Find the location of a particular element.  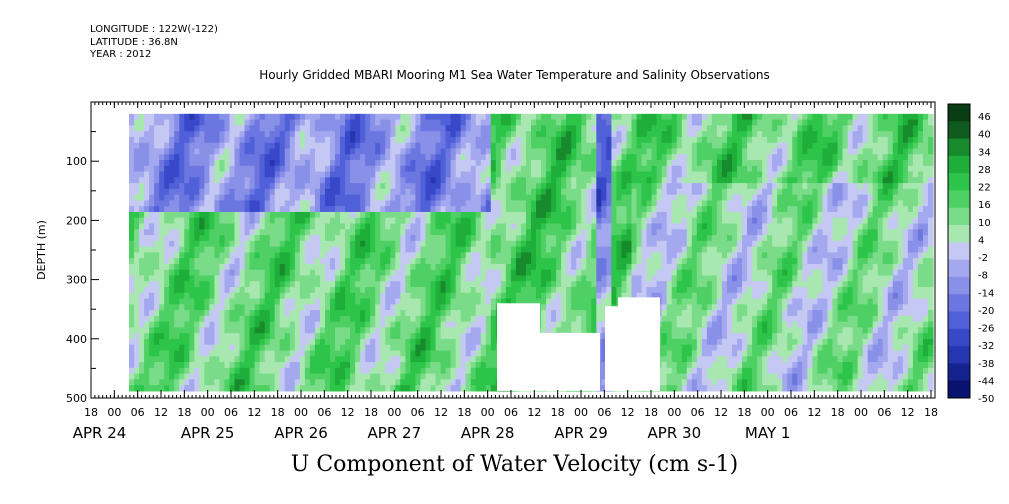

x-day-label: MAY 1 is located at coordinates (768, 433).